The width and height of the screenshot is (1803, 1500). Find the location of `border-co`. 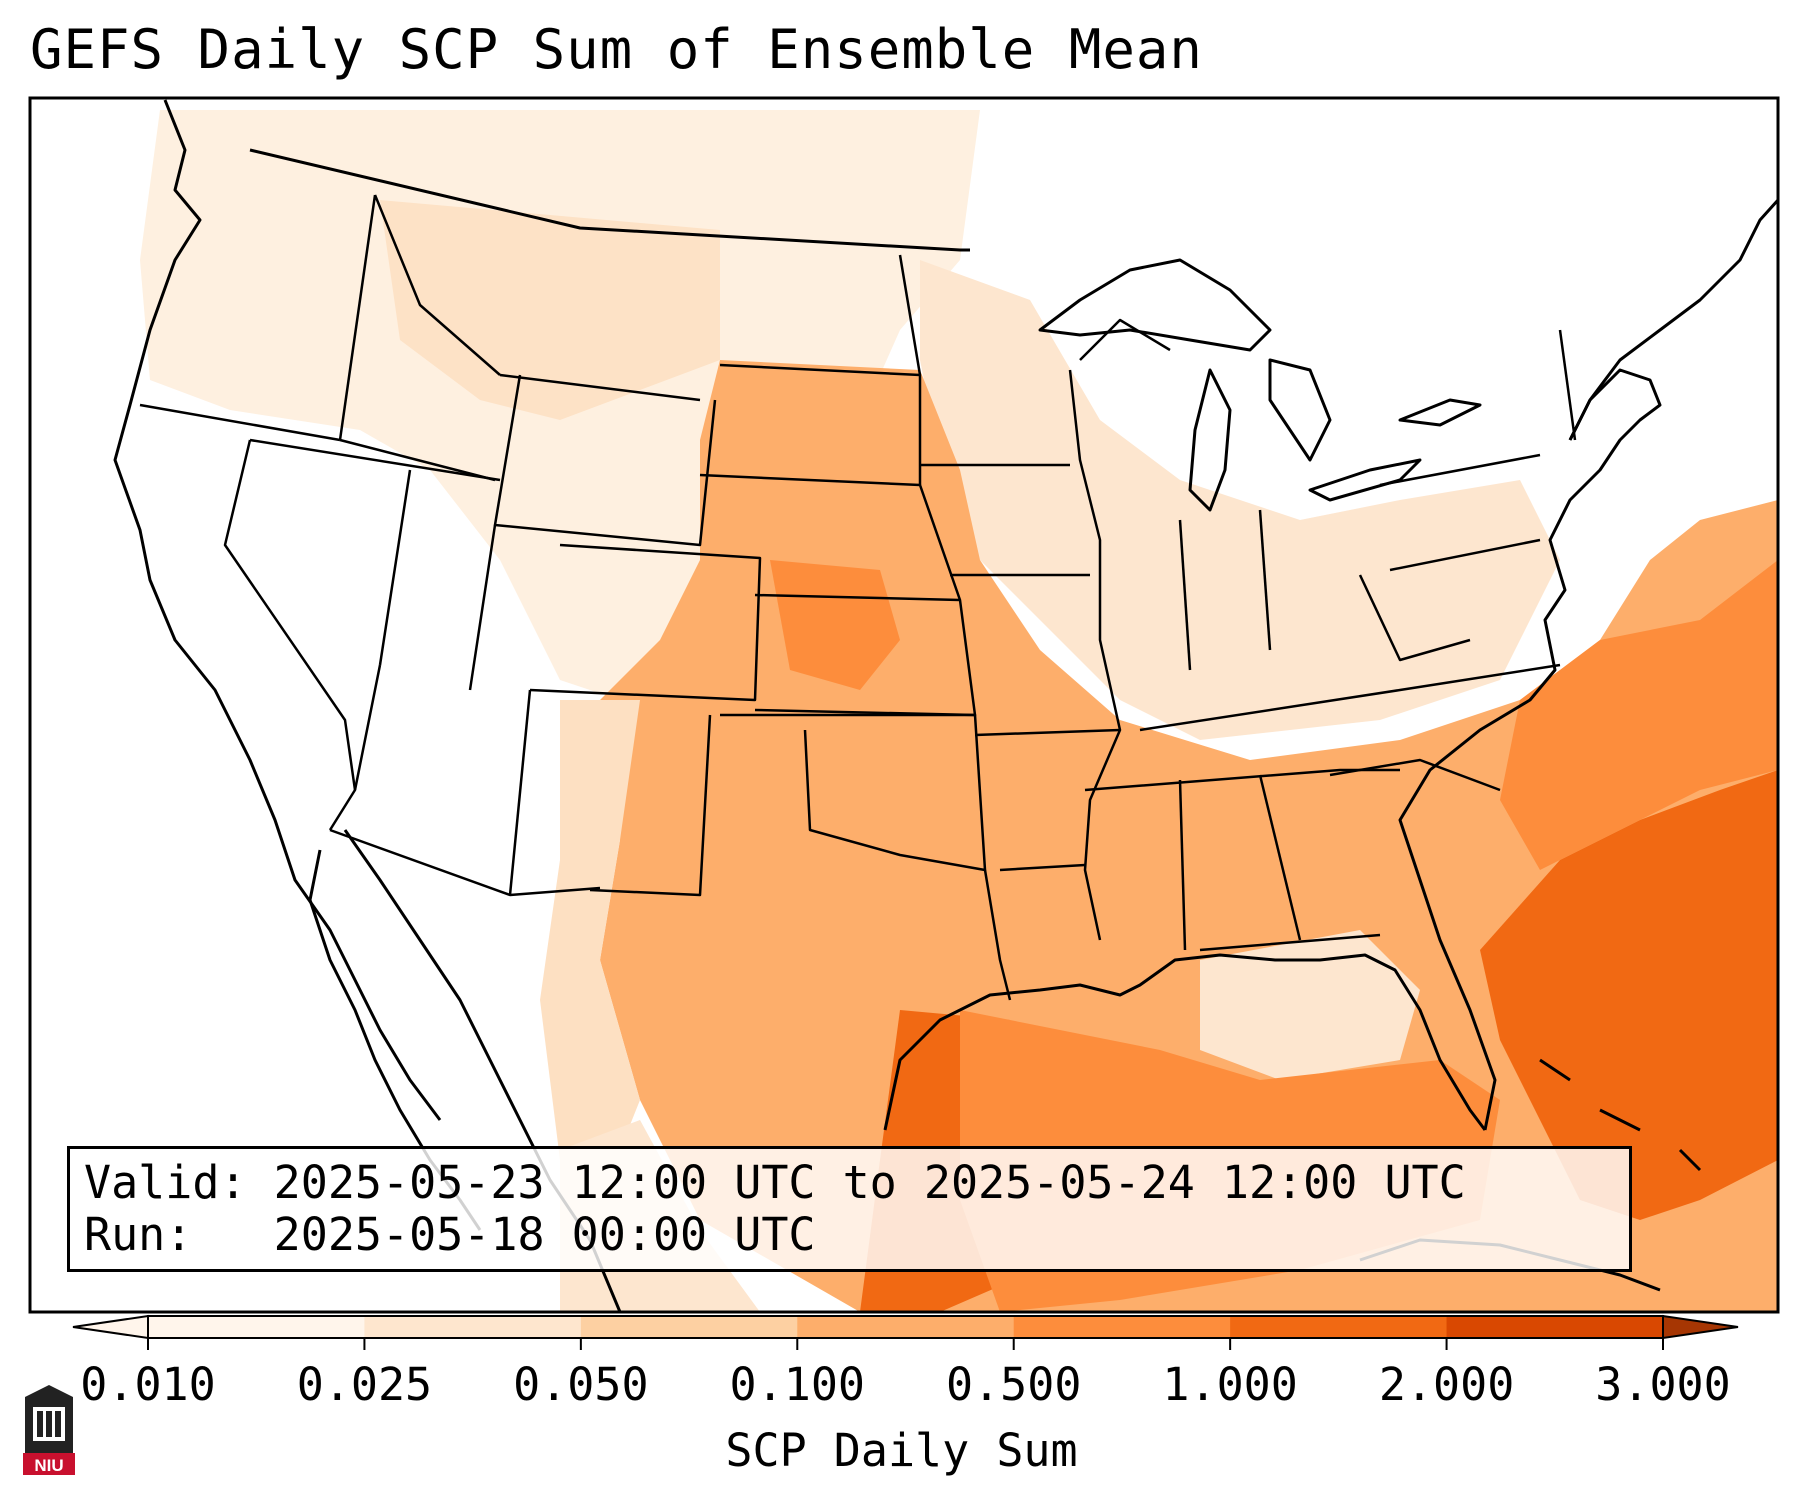

border-co is located at coordinates (645, 622).